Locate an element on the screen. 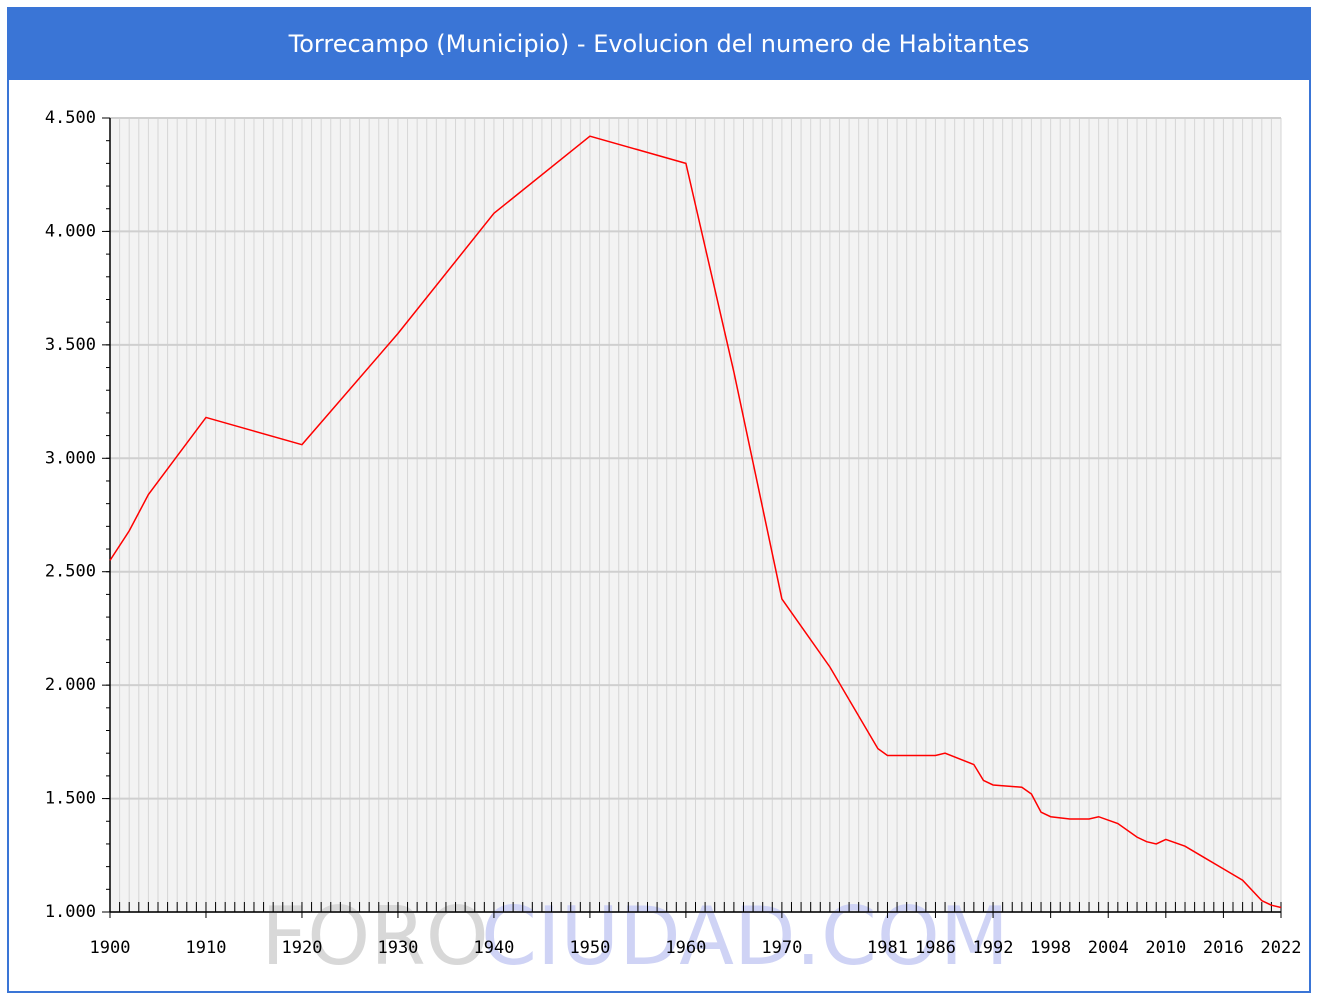 The width and height of the screenshot is (1318, 996). title-bar is located at coordinates (659, 44).